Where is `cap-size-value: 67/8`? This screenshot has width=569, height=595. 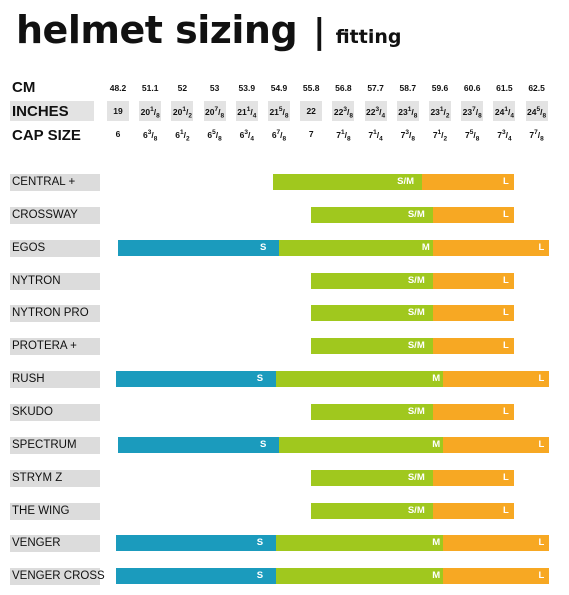
cap-size-value: 67/8 is located at coordinates (279, 136).